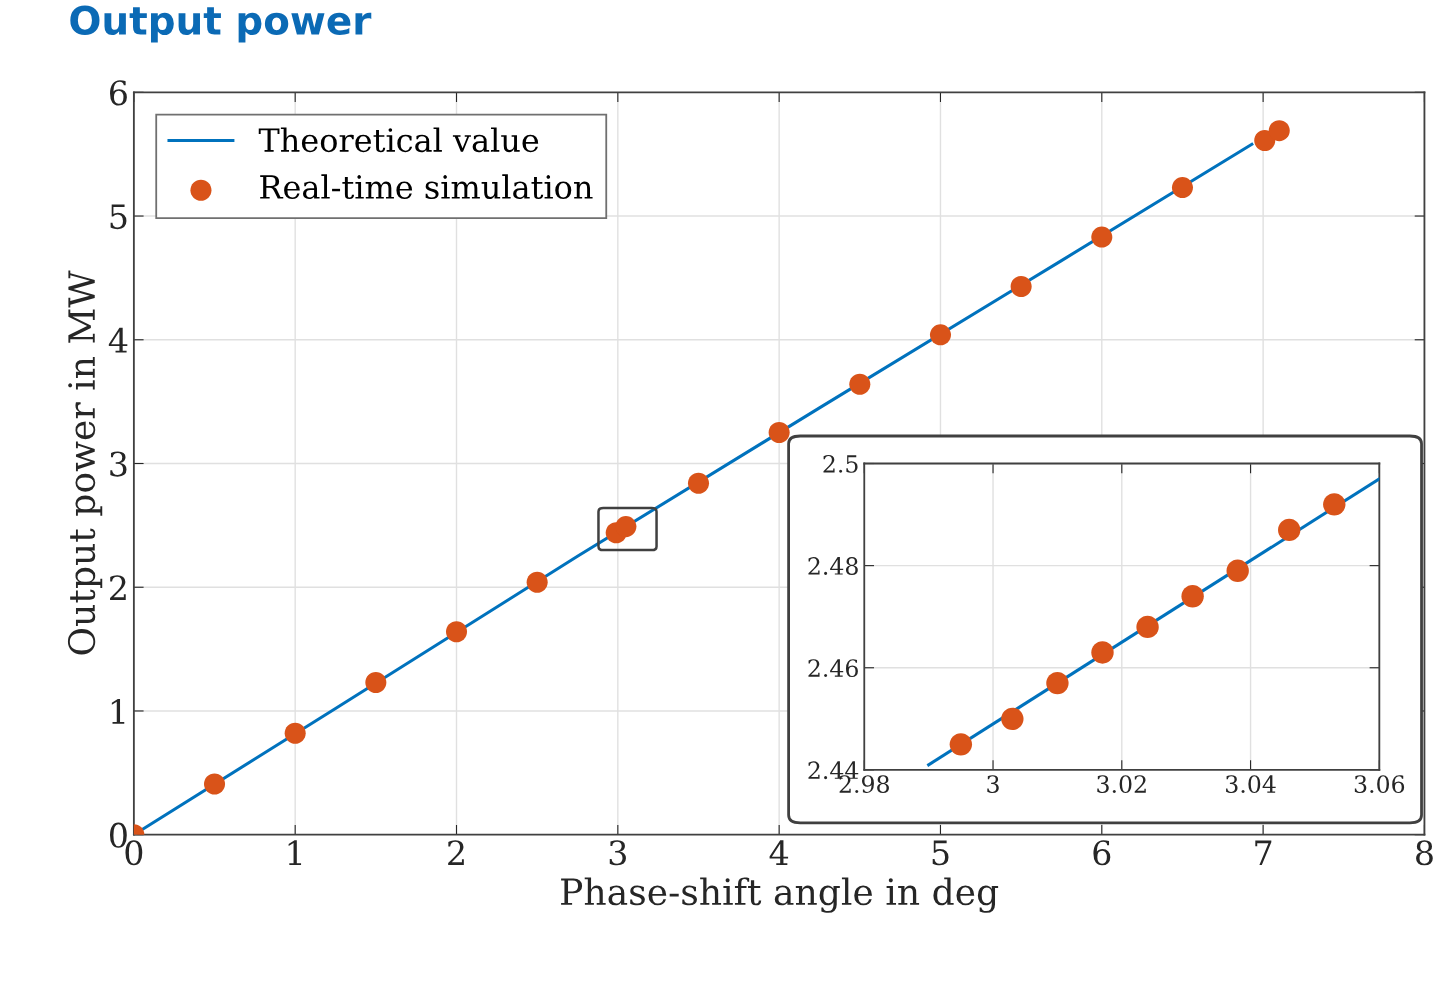 The height and width of the screenshot is (982, 1455). I want to click on x-tick-label: 5, so click(940, 853).